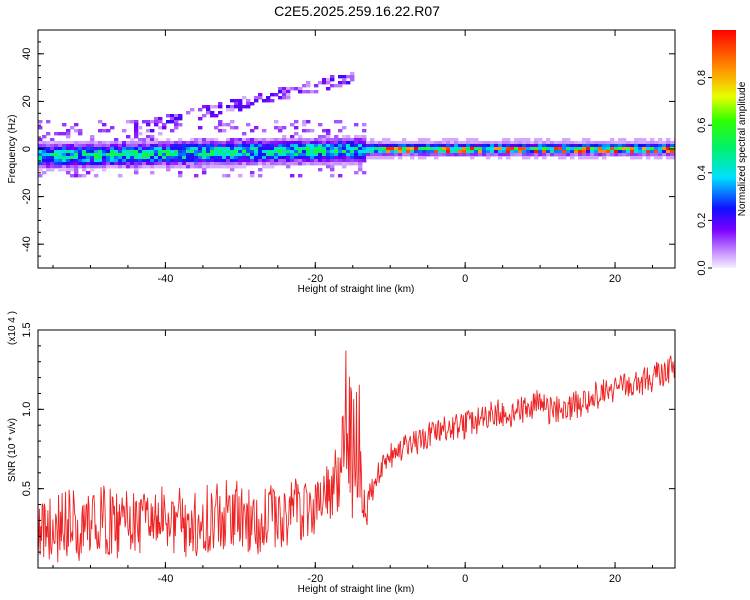  What do you see at coordinates (465, 579) in the screenshot?
I see `x-tick-label: 0` at bounding box center [465, 579].